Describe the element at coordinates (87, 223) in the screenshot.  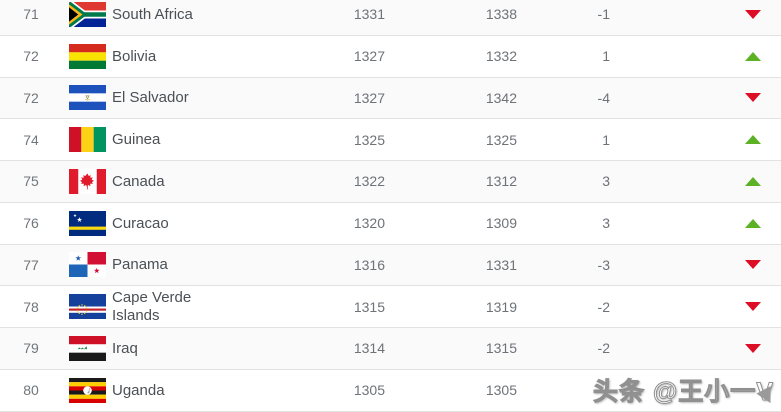
I see `curacao-flag-icon` at that location.